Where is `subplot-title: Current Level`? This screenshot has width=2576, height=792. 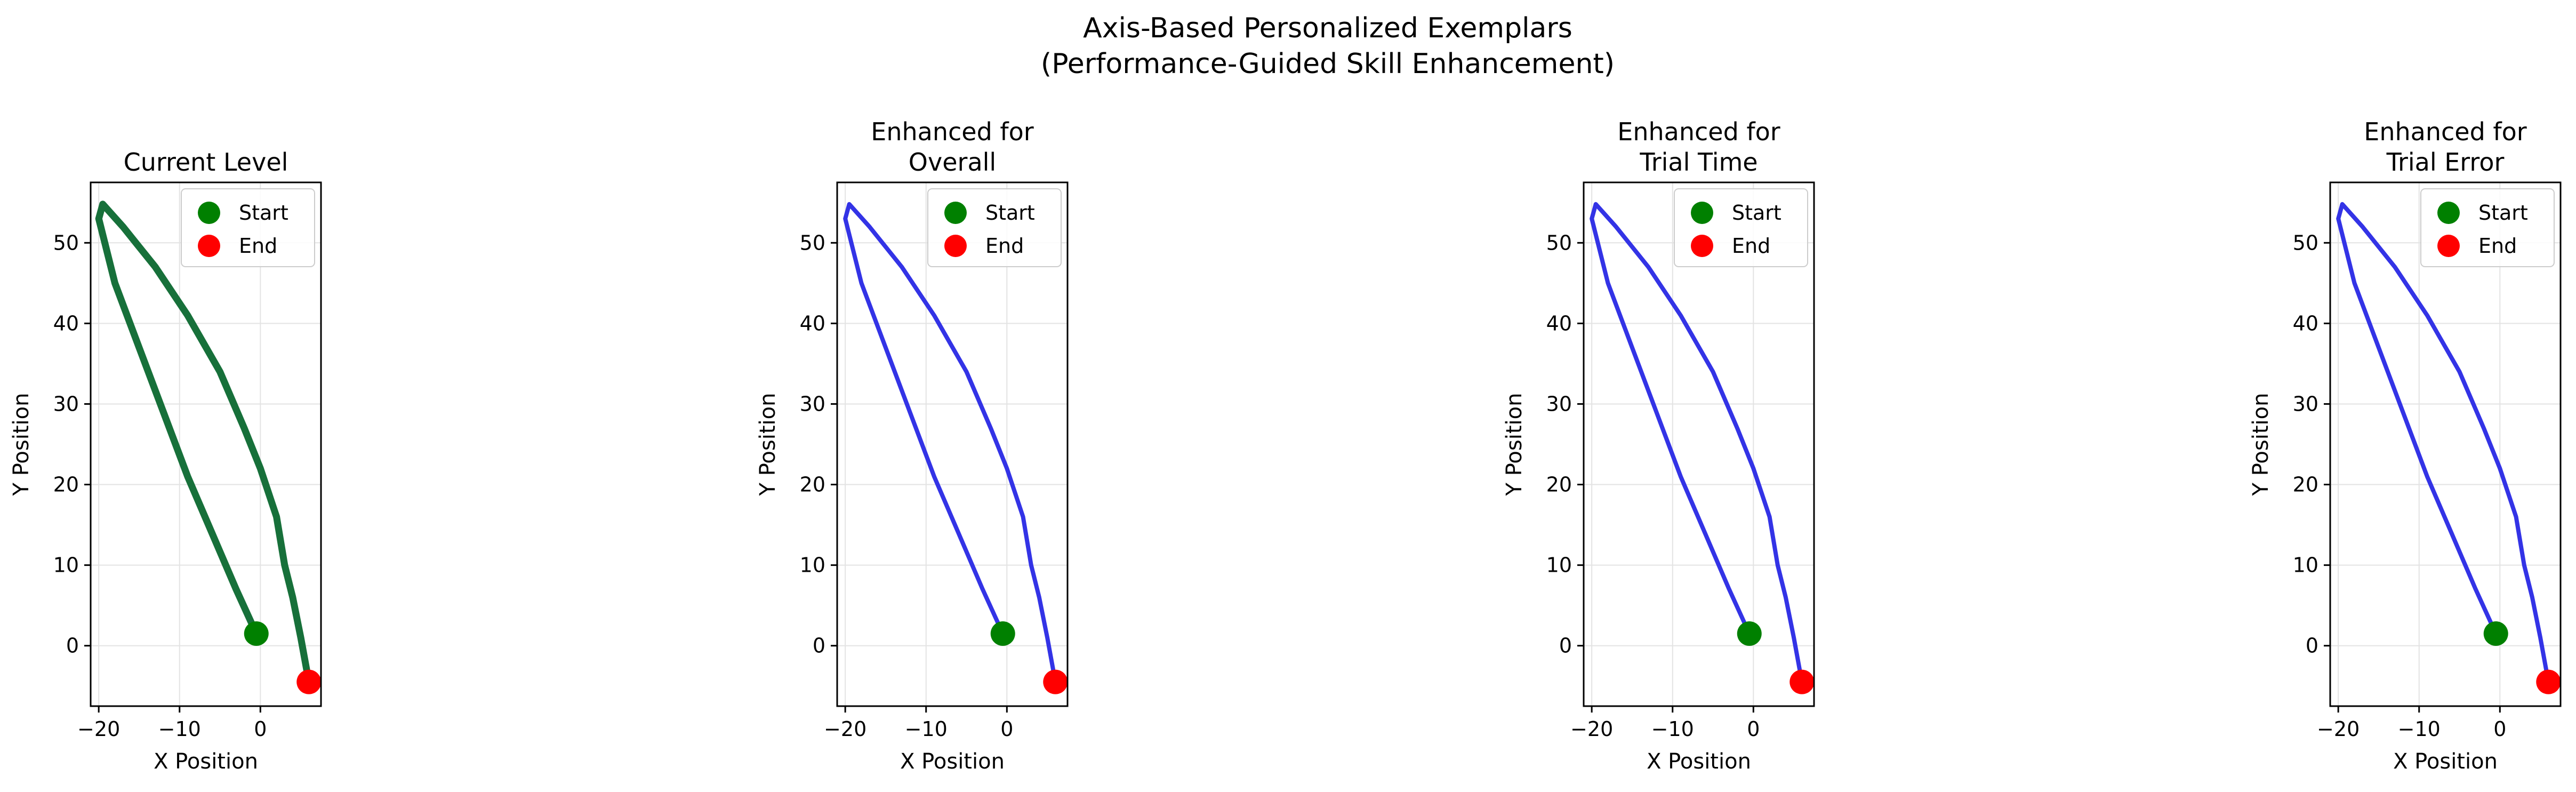 subplot-title: Current Level is located at coordinates (206, 162).